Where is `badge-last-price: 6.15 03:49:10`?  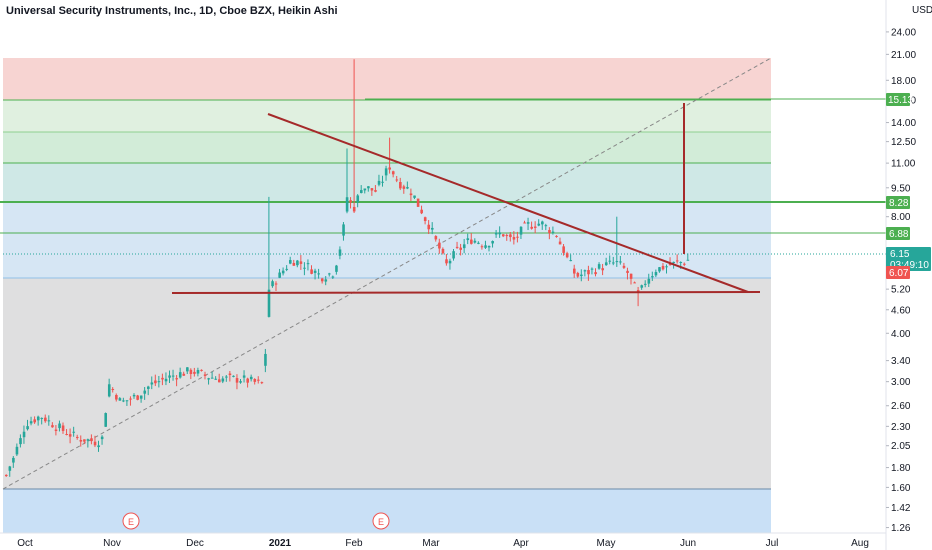
badge-last-price: 6.15 03:49:10 is located at coordinates (908, 259).